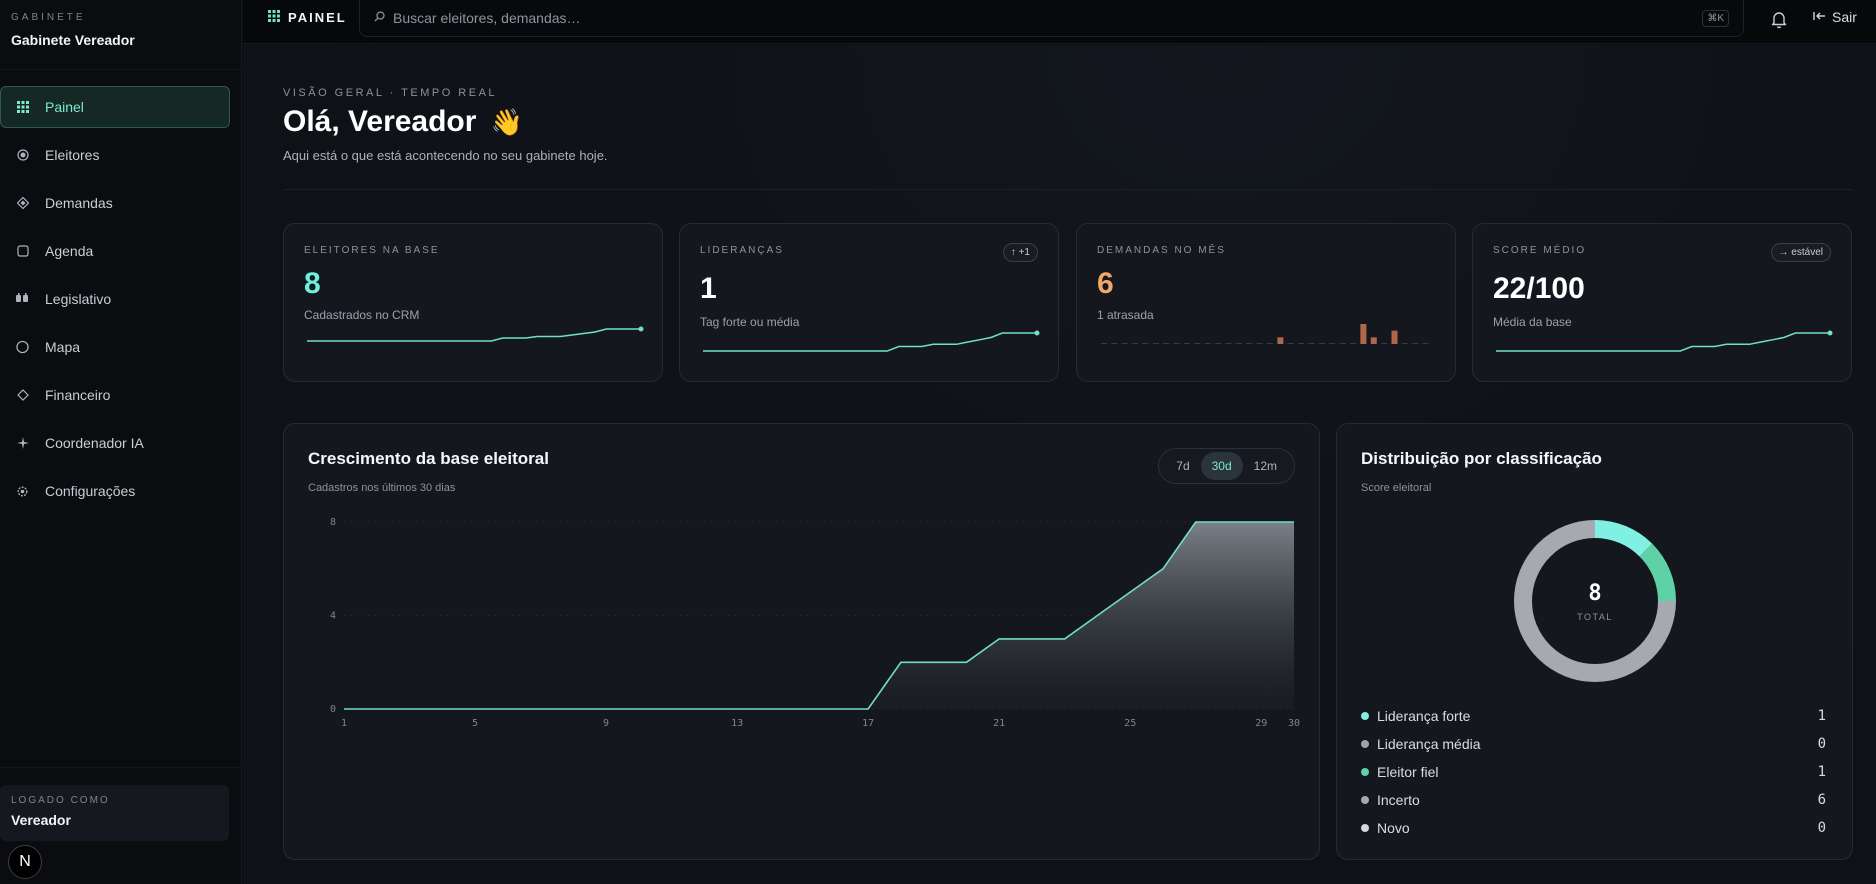 The image size is (1876, 884). Describe the element at coordinates (48, 17) in the screenshot. I see `brand-kicker: GABINETE` at that location.